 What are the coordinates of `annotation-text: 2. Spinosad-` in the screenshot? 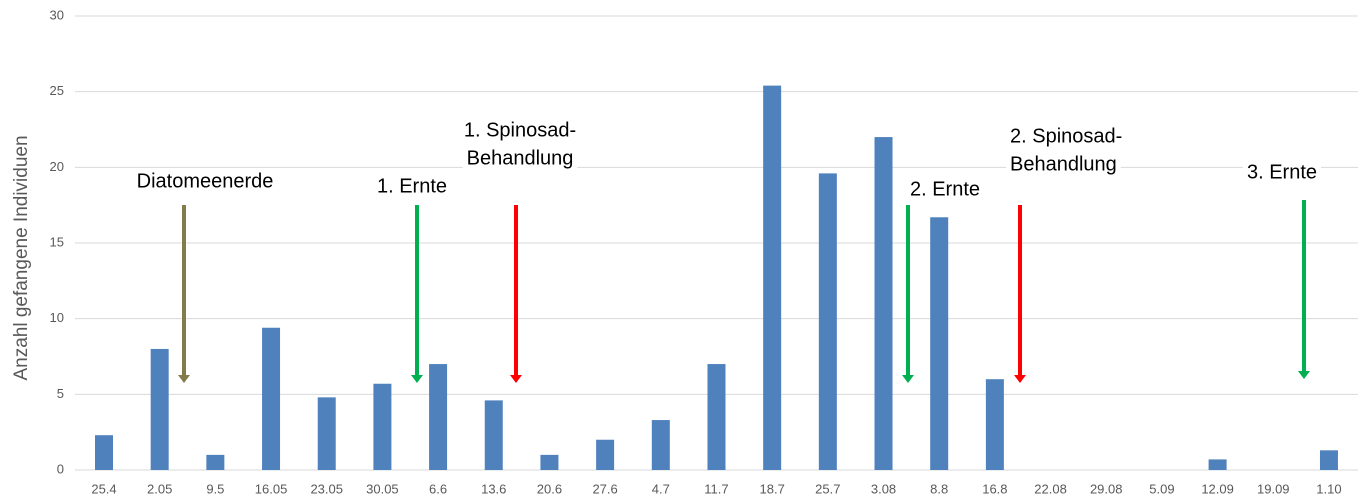 It's located at (1066, 136).